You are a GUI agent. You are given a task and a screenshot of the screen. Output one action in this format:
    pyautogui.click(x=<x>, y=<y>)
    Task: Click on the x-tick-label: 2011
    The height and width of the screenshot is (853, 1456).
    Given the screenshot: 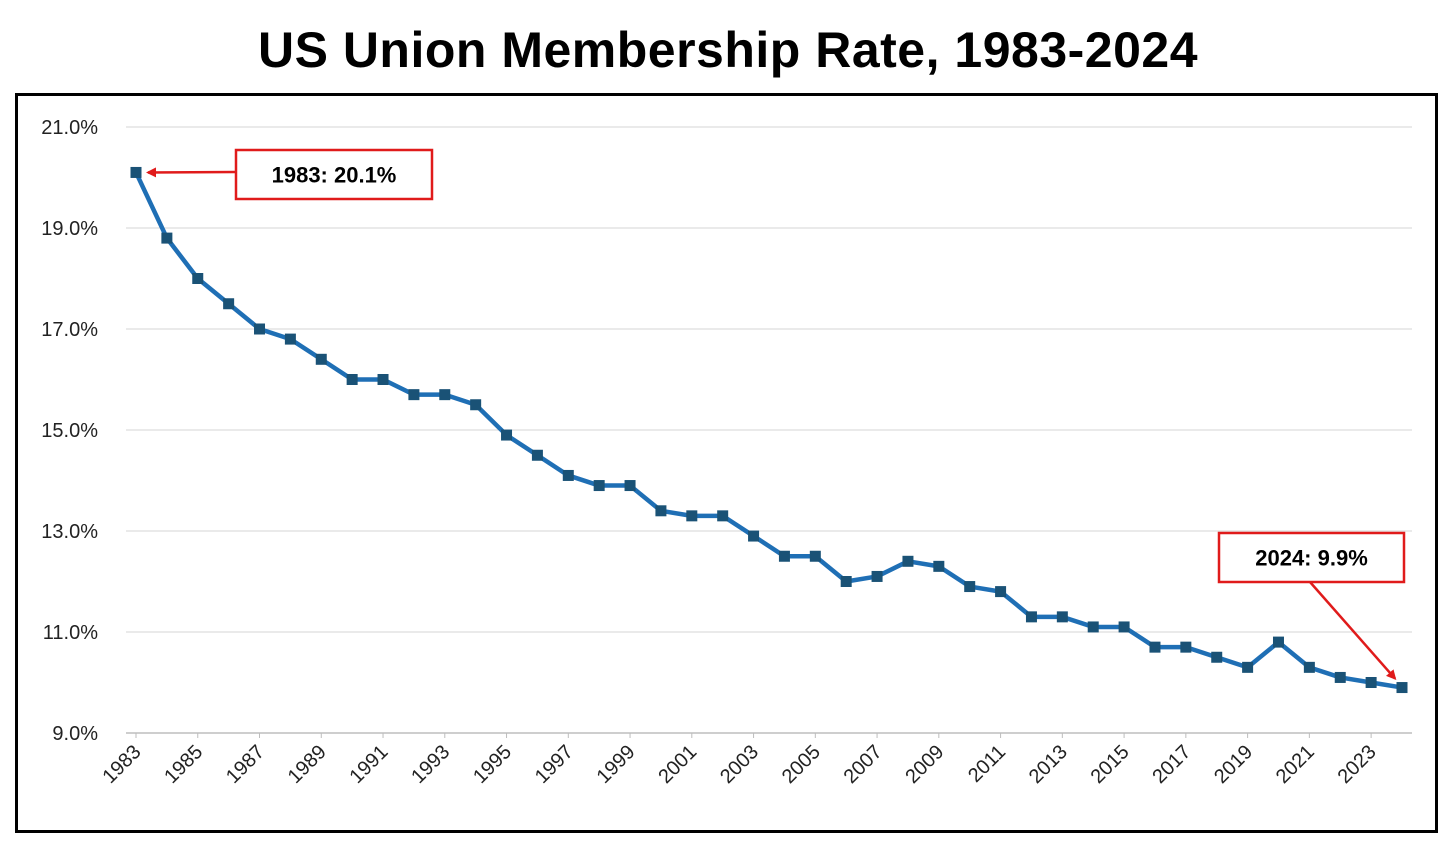 What is the action you would take?
    pyautogui.click(x=987, y=764)
    